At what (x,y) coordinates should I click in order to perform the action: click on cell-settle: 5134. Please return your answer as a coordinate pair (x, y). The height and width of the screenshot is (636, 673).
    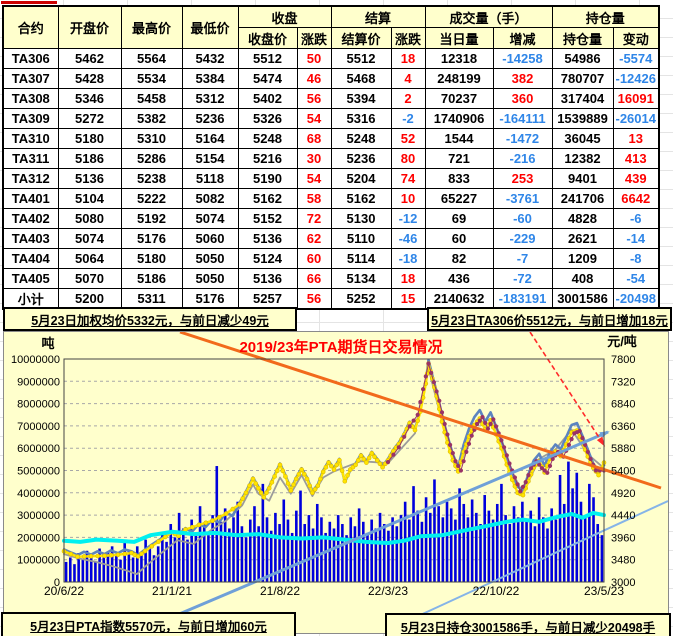
    Looking at the image, I should click on (361, 278).